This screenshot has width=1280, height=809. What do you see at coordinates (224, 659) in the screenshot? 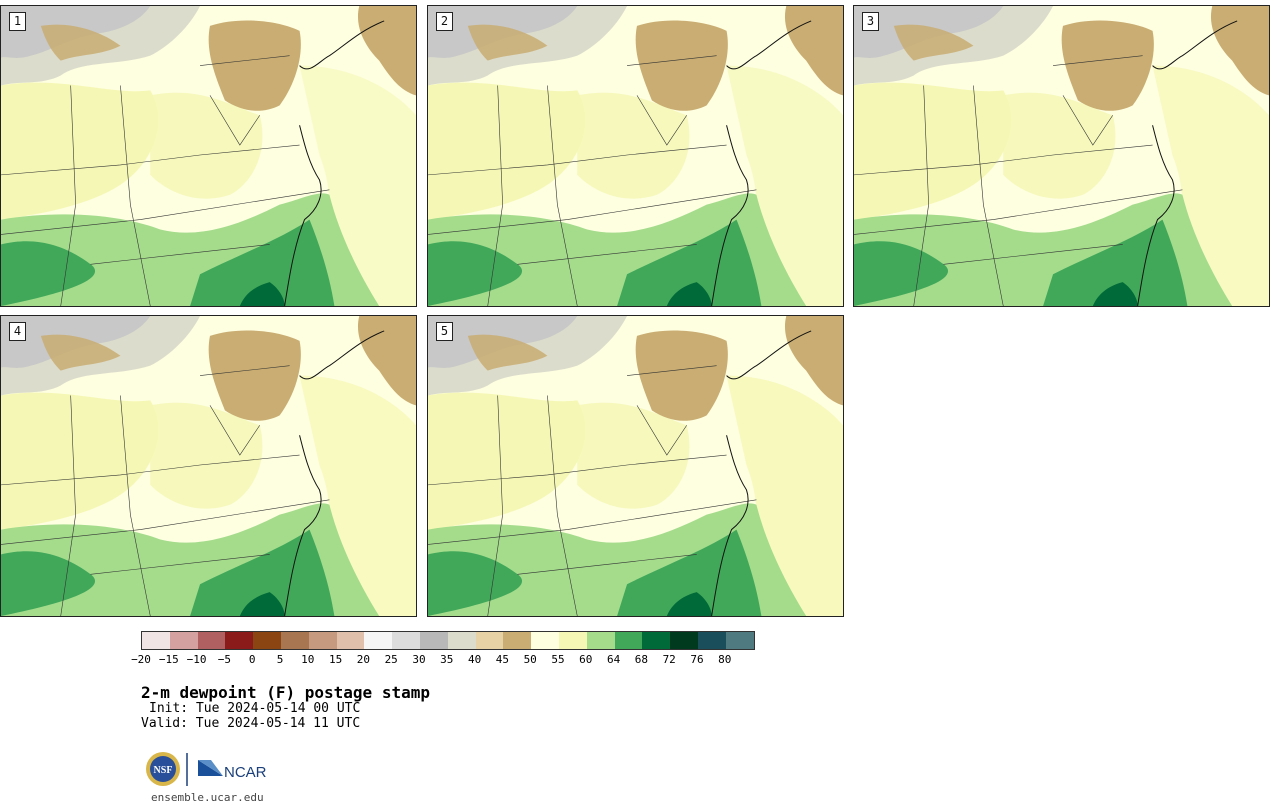
I see `colorbar-tick-label: −5` at bounding box center [224, 659].